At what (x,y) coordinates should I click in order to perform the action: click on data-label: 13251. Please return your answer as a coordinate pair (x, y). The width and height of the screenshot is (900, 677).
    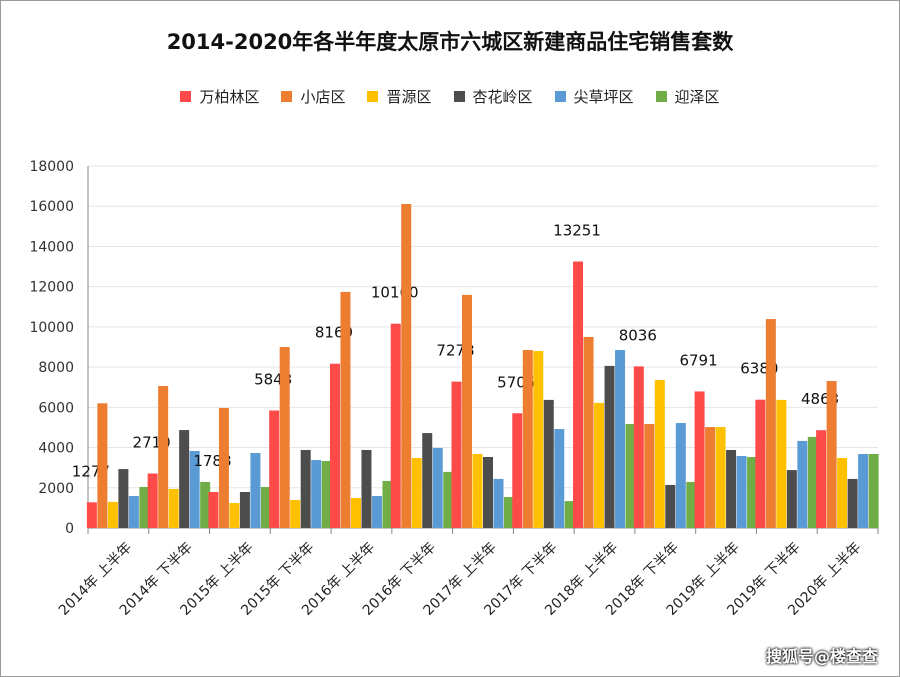
    Looking at the image, I should click on (577, 231).